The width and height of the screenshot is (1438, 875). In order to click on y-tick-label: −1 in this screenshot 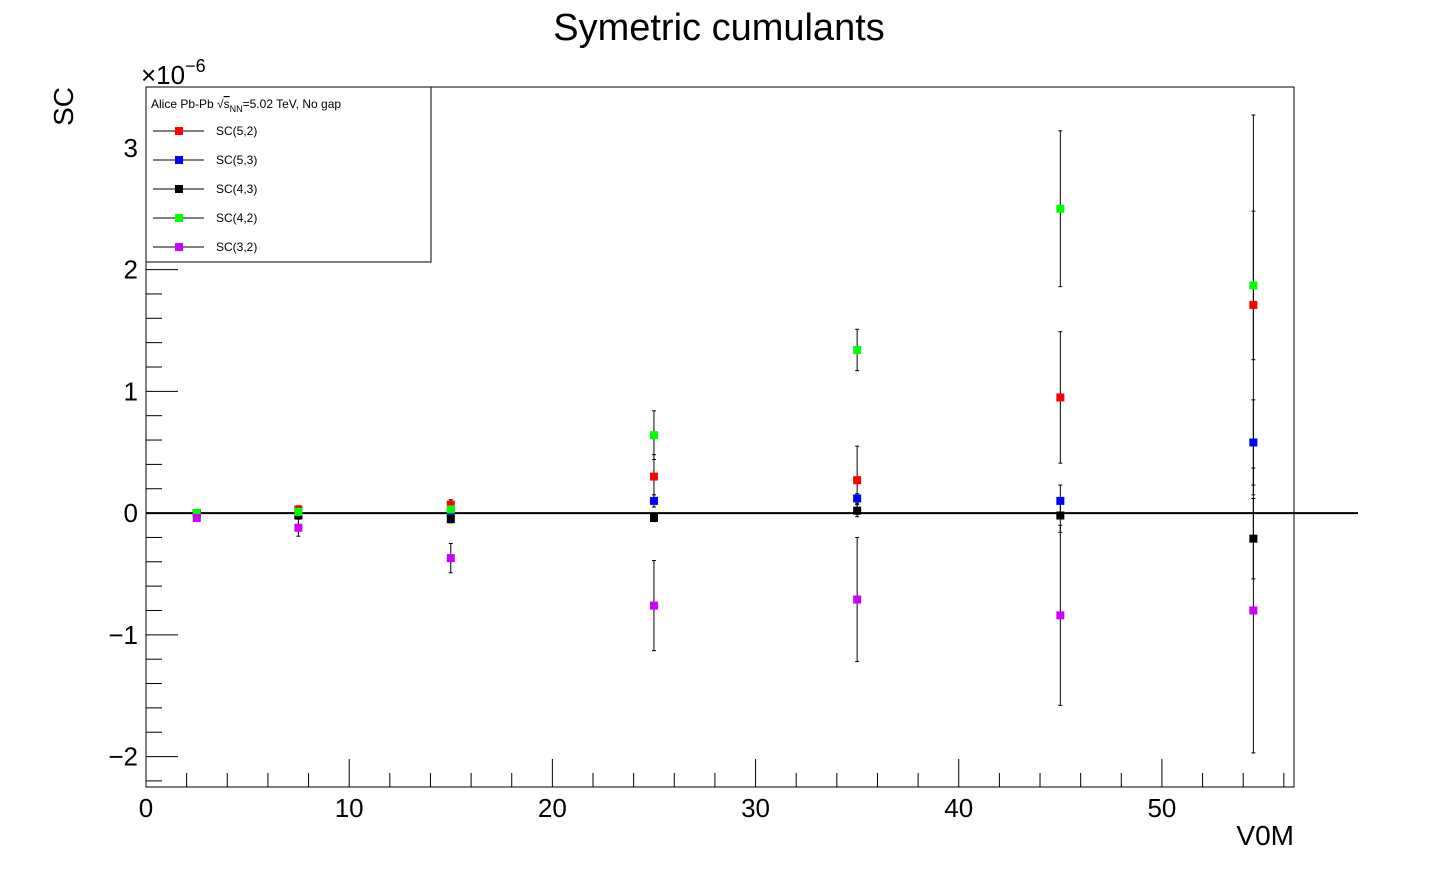, I will do `click(123, 635)`.